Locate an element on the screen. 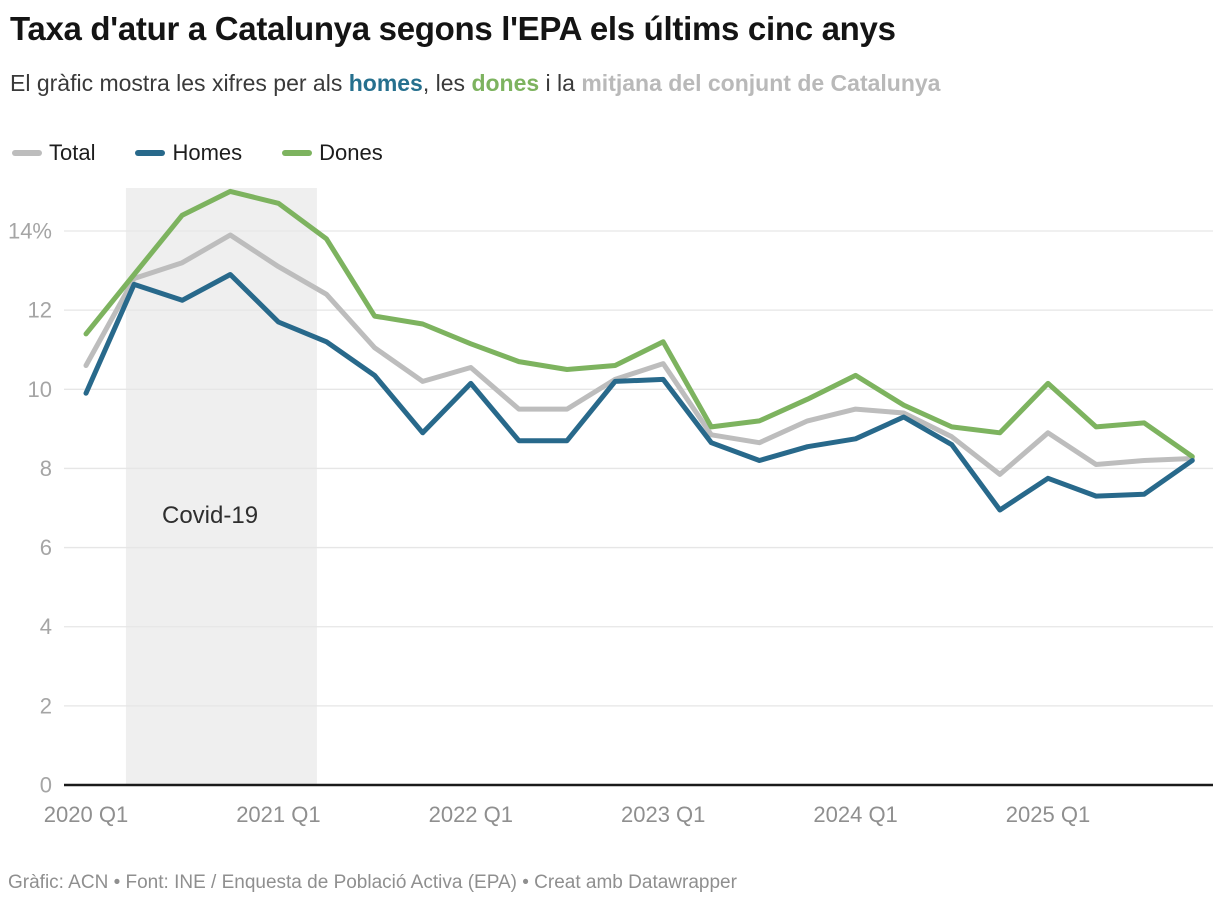 This screenshot has width=1220, height=906. y-axis-tick-label: 0 is located at coordinates (46, 785).